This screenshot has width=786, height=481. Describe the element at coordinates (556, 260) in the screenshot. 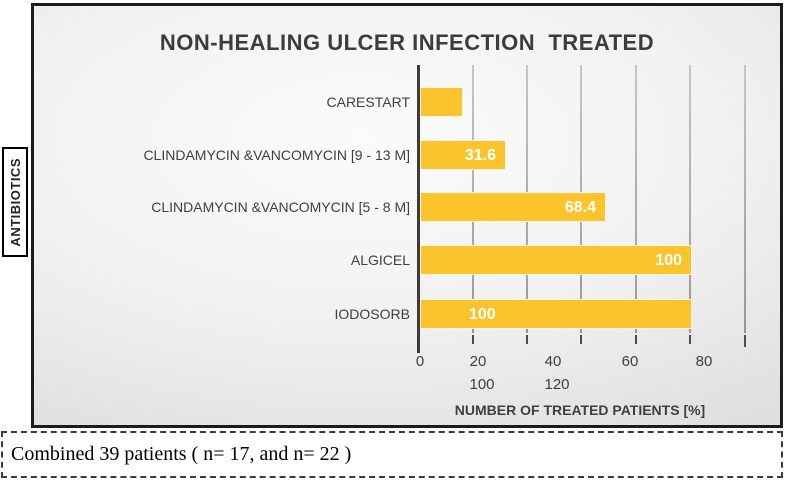

I see `bar-algicel: 100` at that location.